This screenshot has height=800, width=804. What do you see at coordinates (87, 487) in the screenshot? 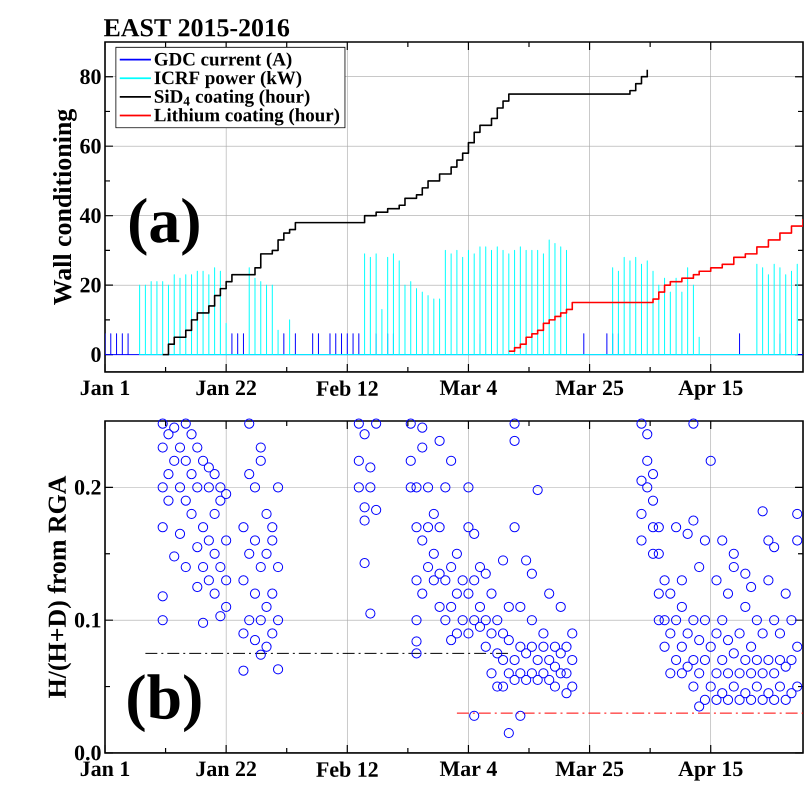
I see `y-tick-label: 0.2` at bounding box center [87, 487].